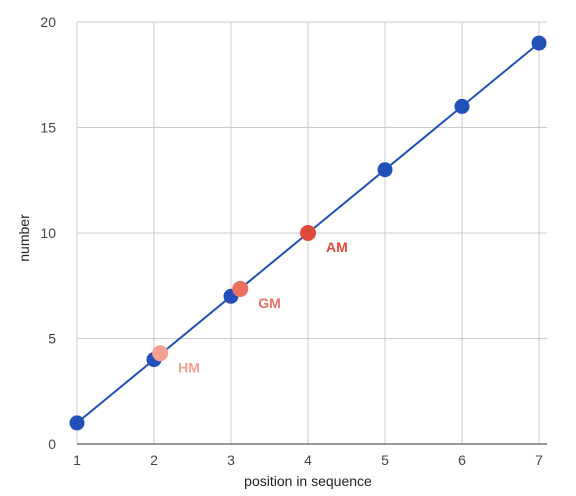 This screenshot has width=576, height=496. I want to click on y-tick-label: 10, so click(48, 233).